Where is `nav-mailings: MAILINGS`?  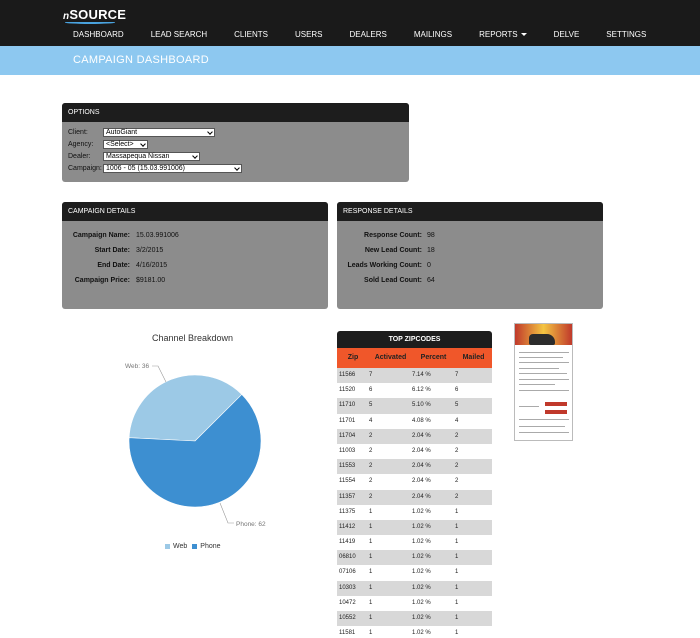 nav-mailings: MAILINGS is located at coordinates (433, 34).